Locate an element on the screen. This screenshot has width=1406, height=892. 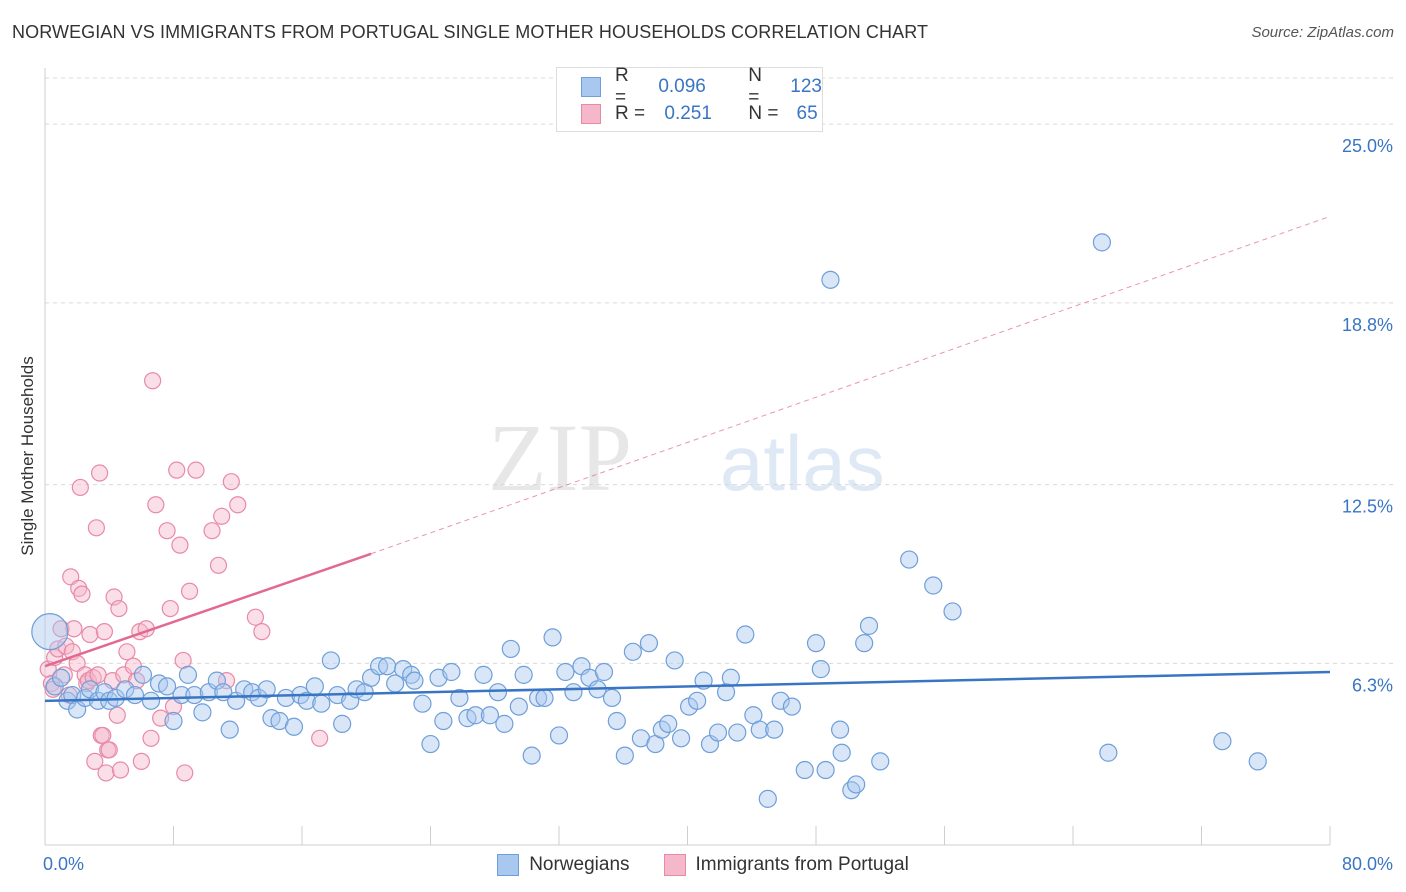
stats-legend: R = 0.096 N = 123 R = 0.251 N = 65 is located at coordinates (689, 98).